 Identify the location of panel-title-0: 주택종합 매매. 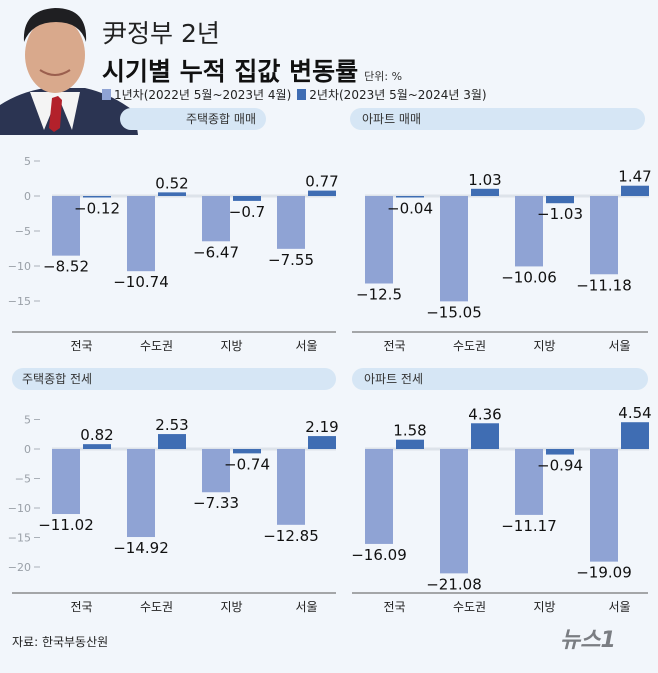
(193, 119).